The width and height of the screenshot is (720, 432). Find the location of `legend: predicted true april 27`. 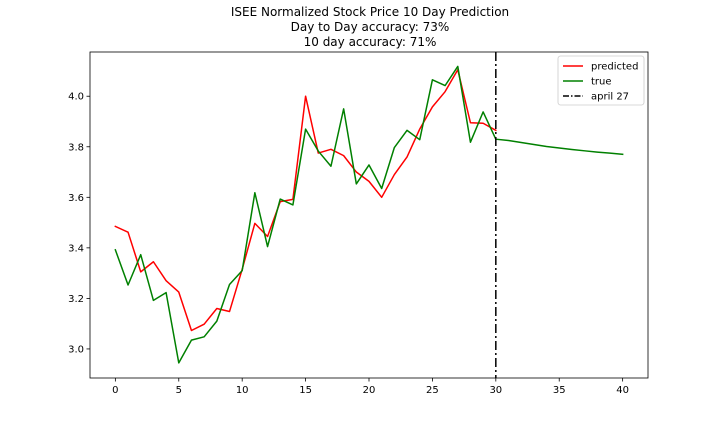

legend: predicted true april 27 is located at coordinates (601, 80).